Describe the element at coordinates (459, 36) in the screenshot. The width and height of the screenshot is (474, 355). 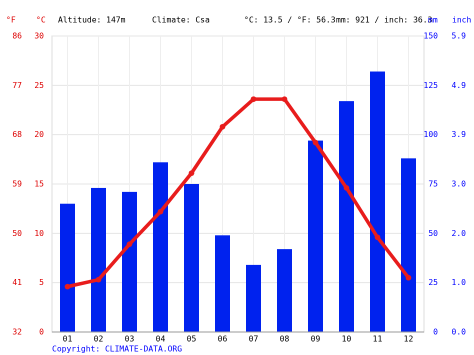
I see `inch-tick-label: 5.9` at that location.